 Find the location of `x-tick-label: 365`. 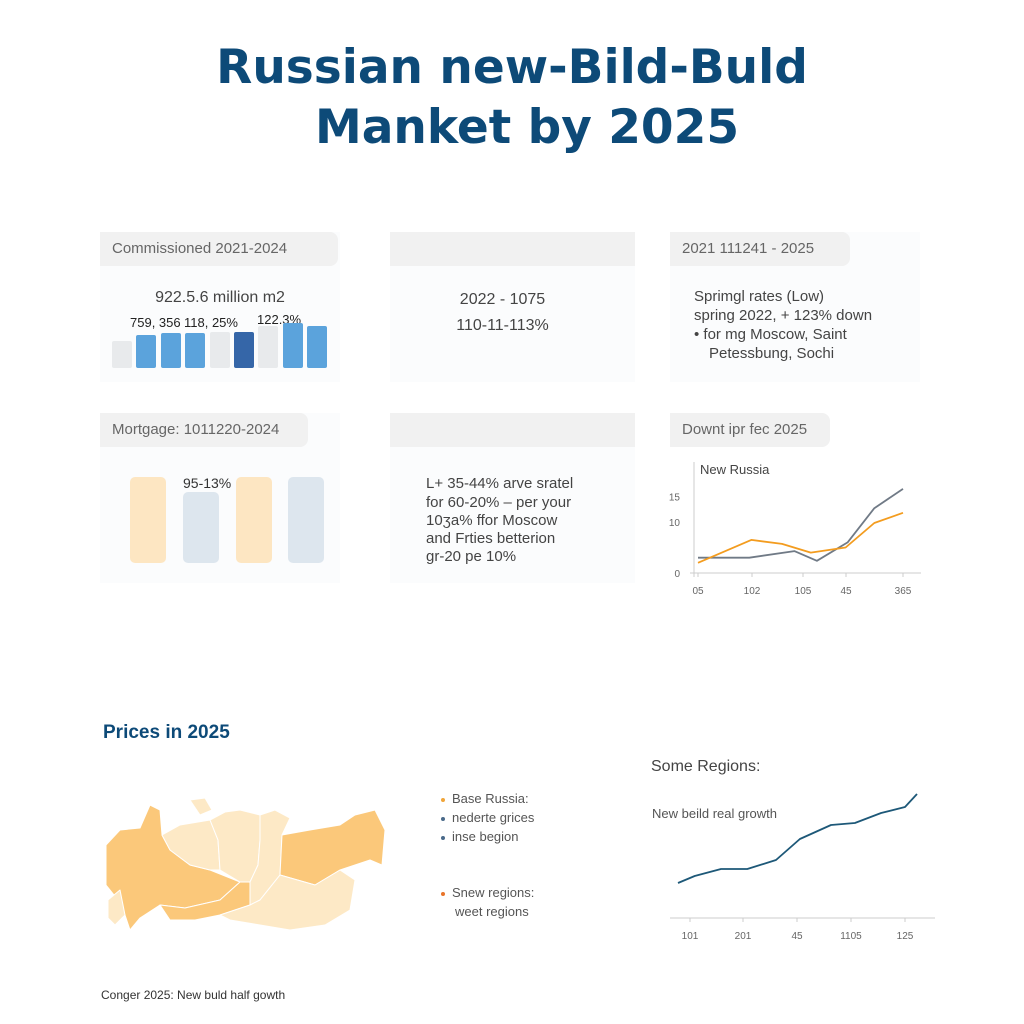

x-tick-label: 365 is located at coordinates (903, 591).